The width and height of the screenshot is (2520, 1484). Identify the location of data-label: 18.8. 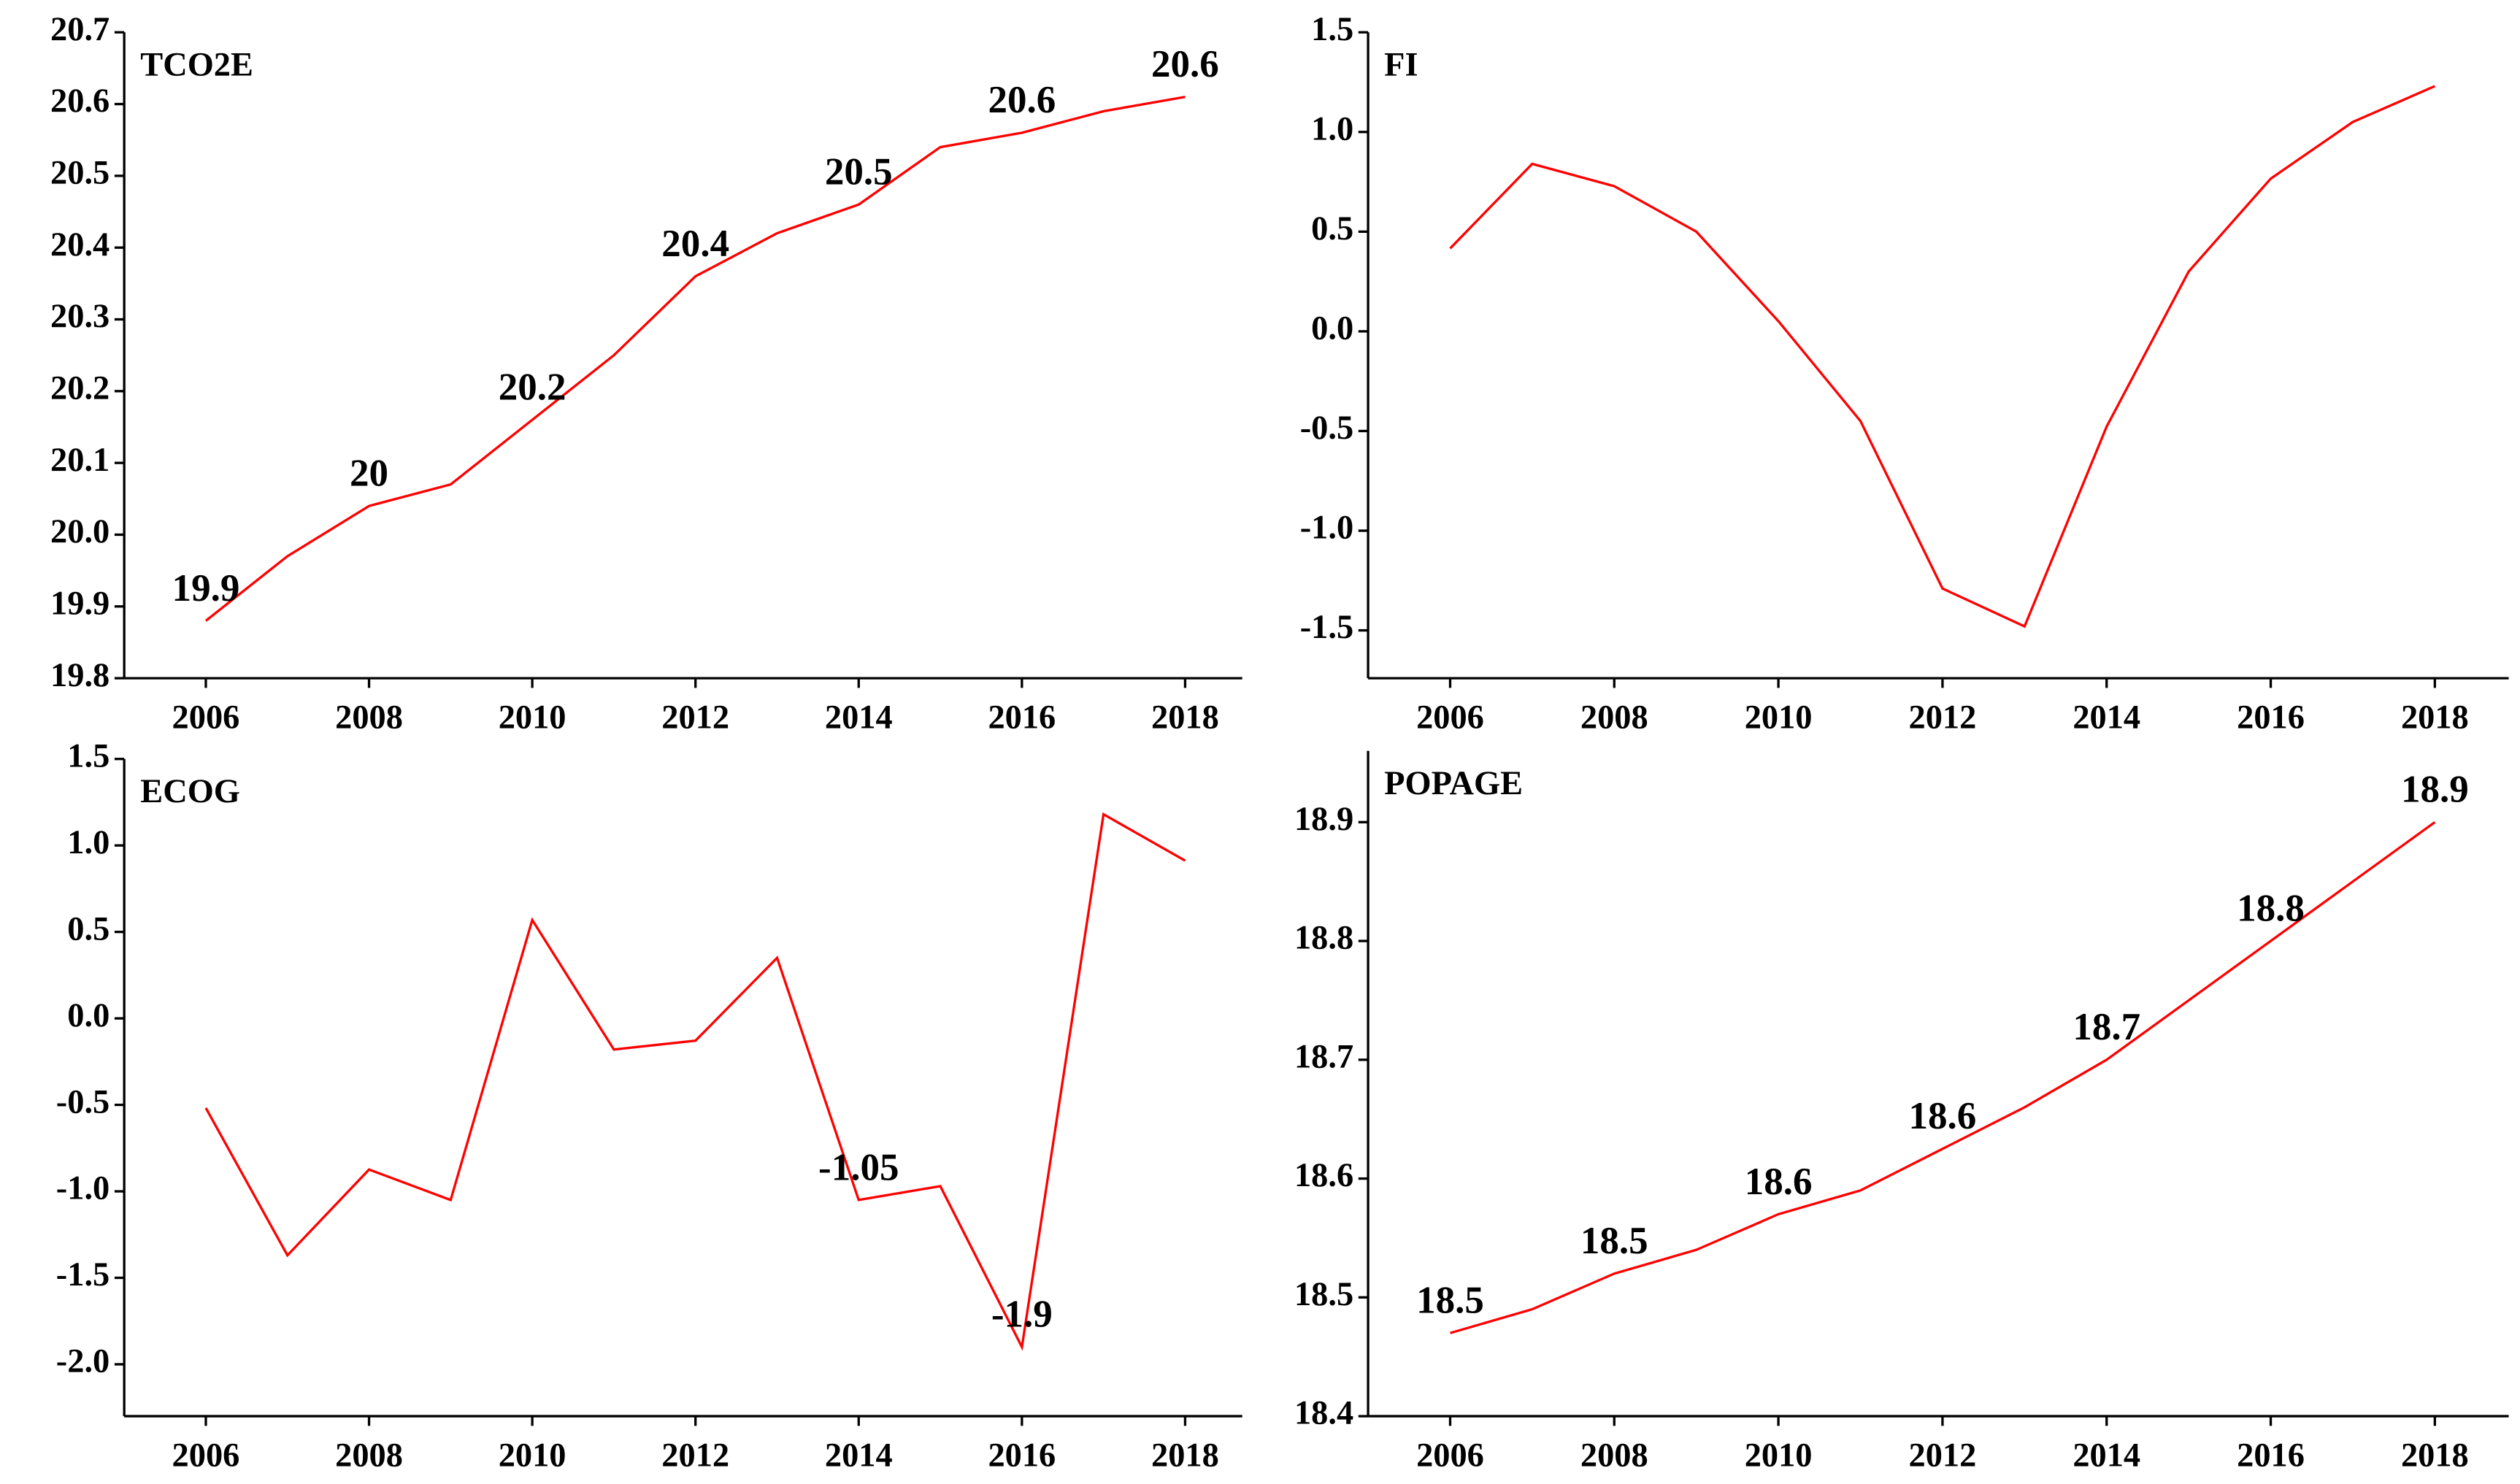
(2271, 908).